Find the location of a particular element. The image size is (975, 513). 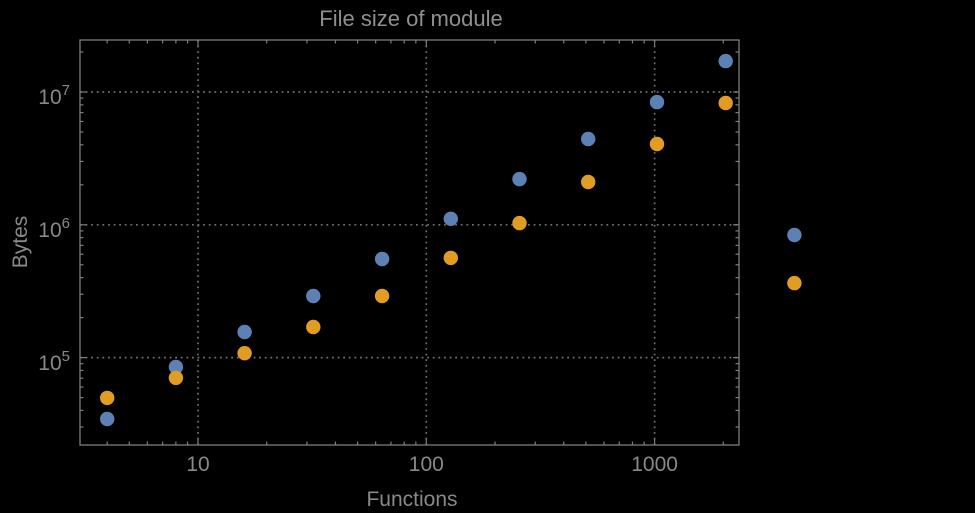

x-tick-labels: 10 100 1000 is located at coordinates (432, 464).